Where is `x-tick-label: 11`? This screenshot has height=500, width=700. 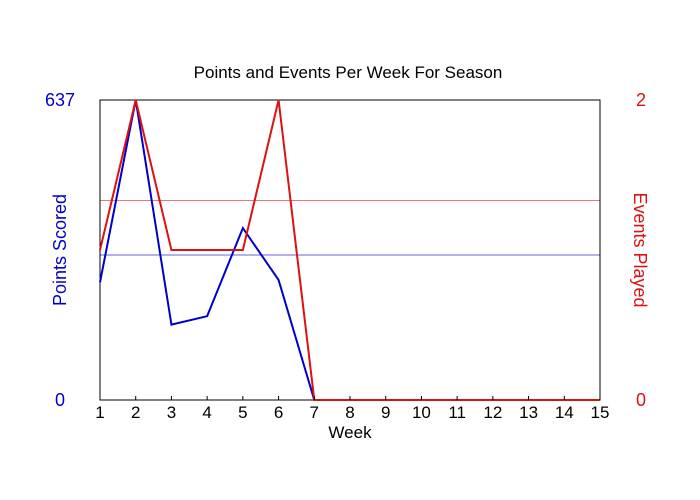
x-tick-label: 11 is located at coordinates (457, 412).